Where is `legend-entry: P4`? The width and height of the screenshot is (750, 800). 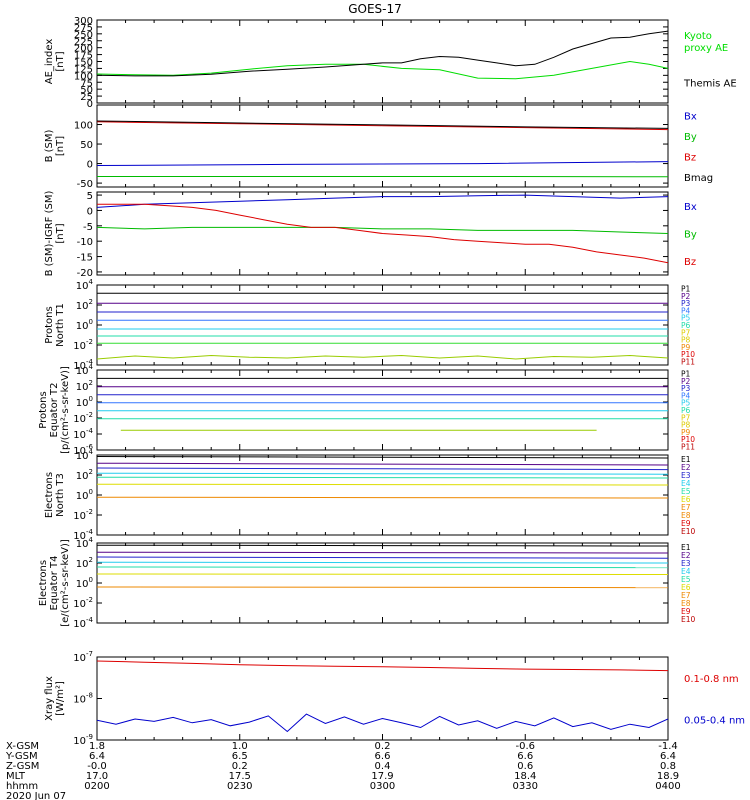 legend-entry: P4 is located at coordinates (686, 310).